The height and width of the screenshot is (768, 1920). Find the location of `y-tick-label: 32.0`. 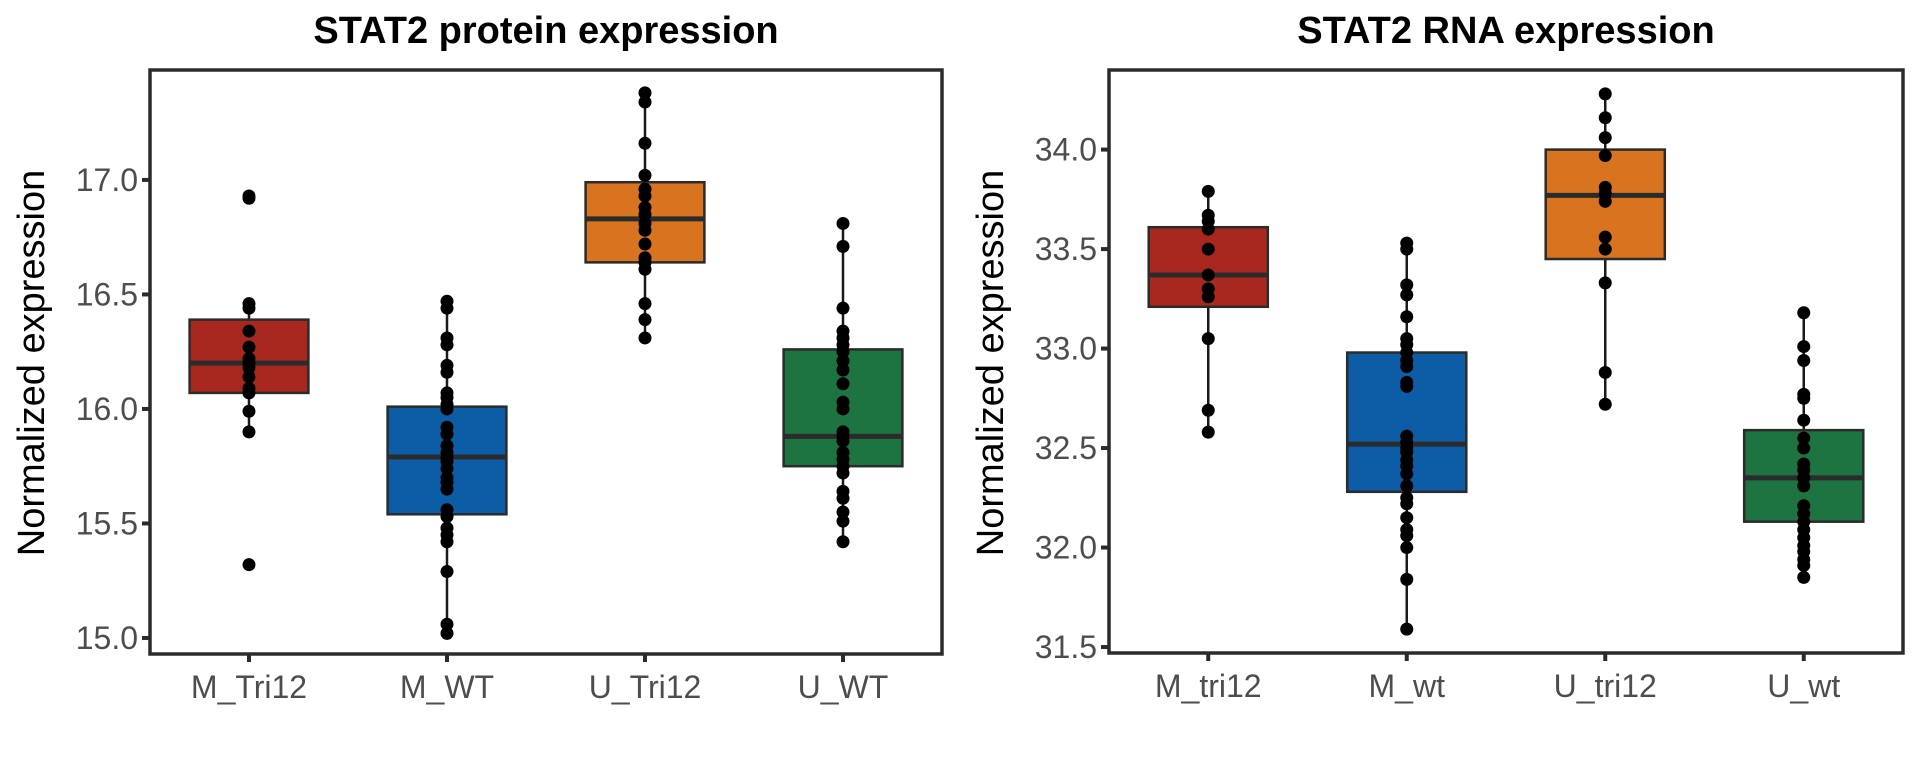

y-tick-label: 32.0 is located at coordinates (1066, 548).